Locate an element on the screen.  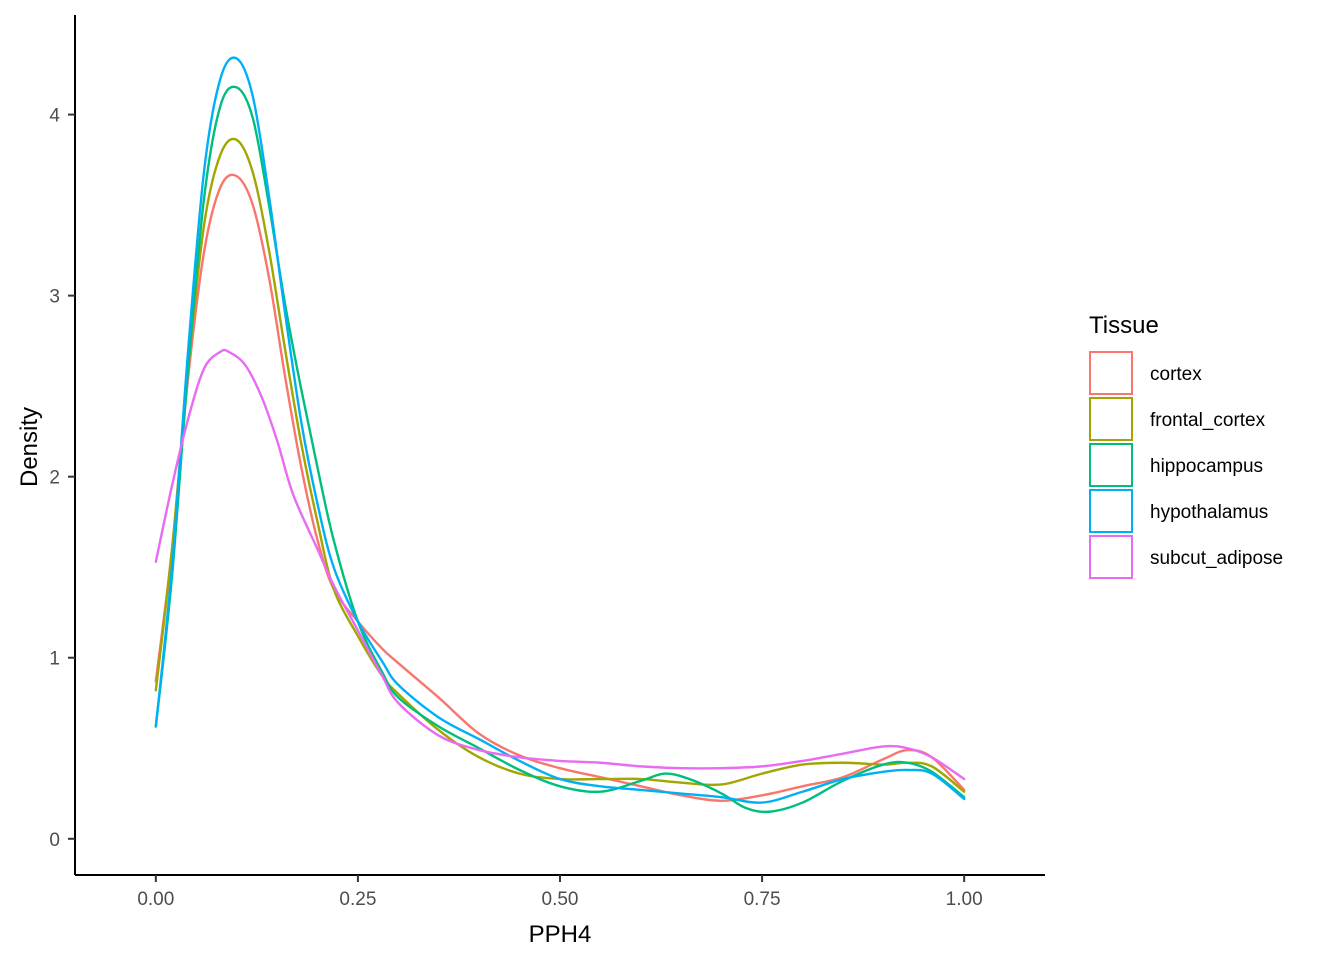
legend-label: hippocampus is located at coordinates (1206, 466).